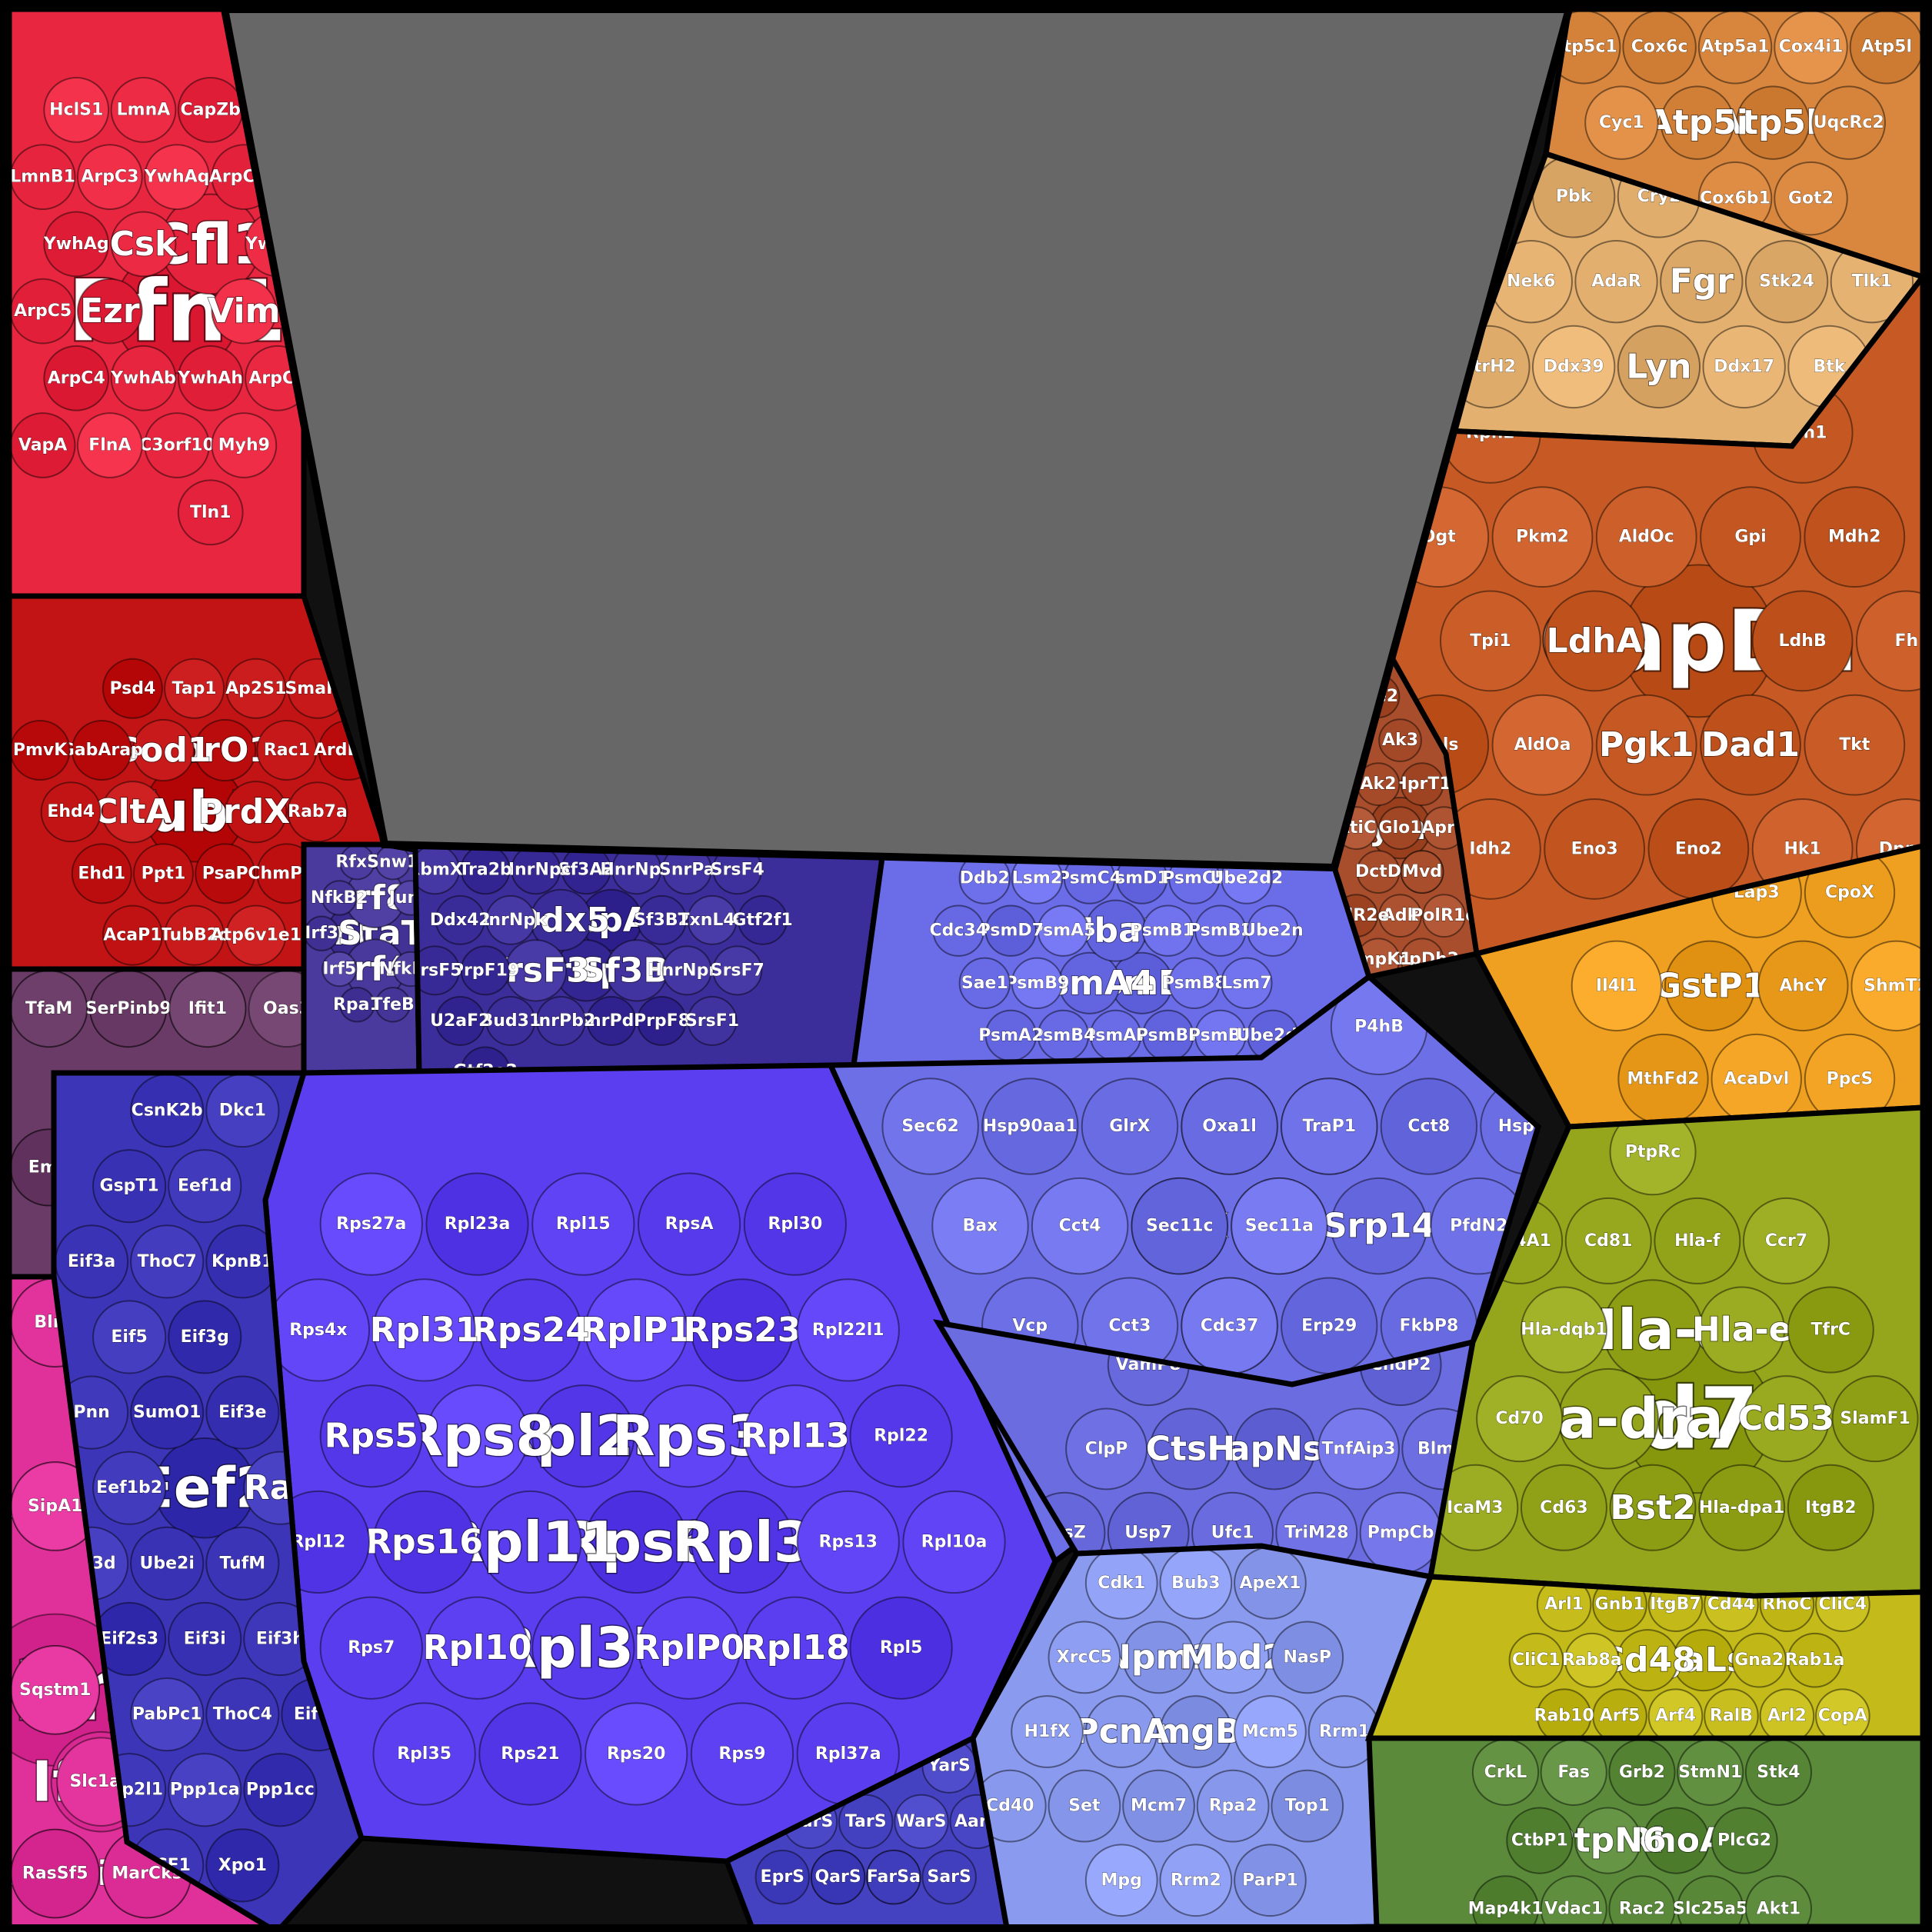 The image size is (1932, 1932). Describe the element at coordinates (848, 1754) in the screenshot. I see `cell-label: Rpl37a` at that location.